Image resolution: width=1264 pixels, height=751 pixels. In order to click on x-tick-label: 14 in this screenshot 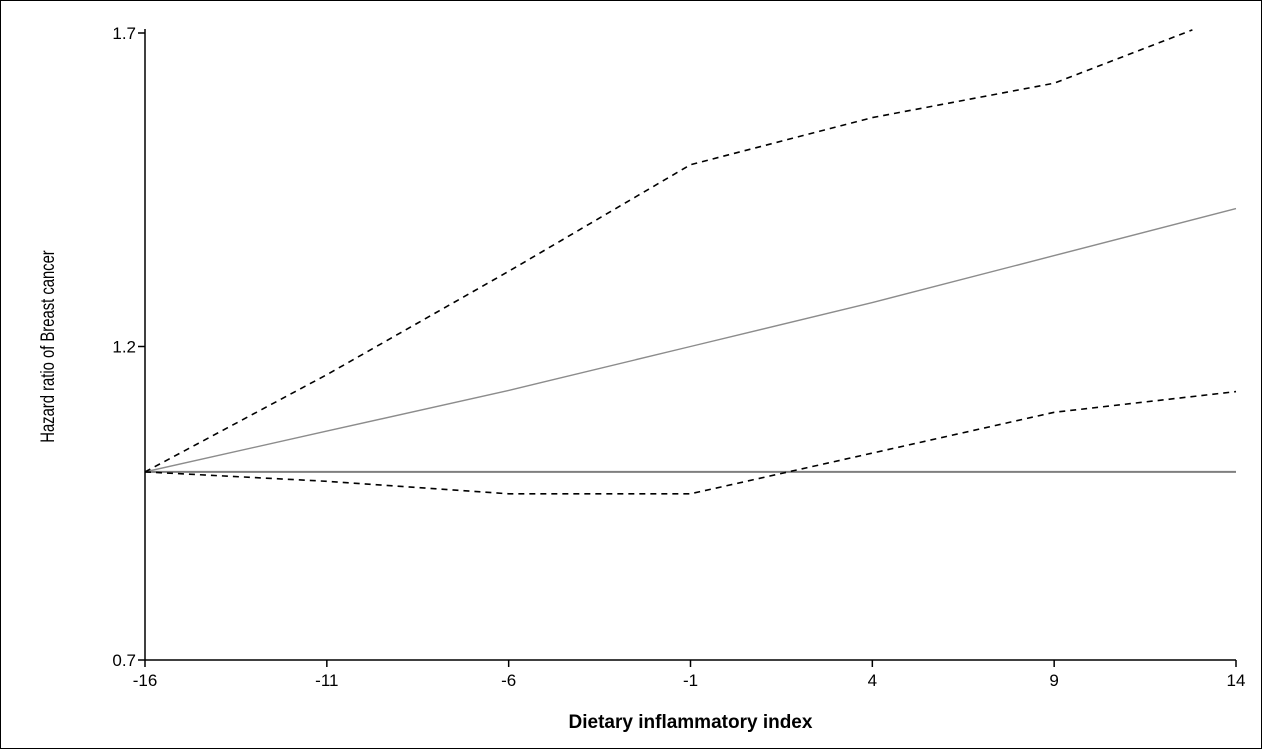, I will do `click(1236, 680)`.